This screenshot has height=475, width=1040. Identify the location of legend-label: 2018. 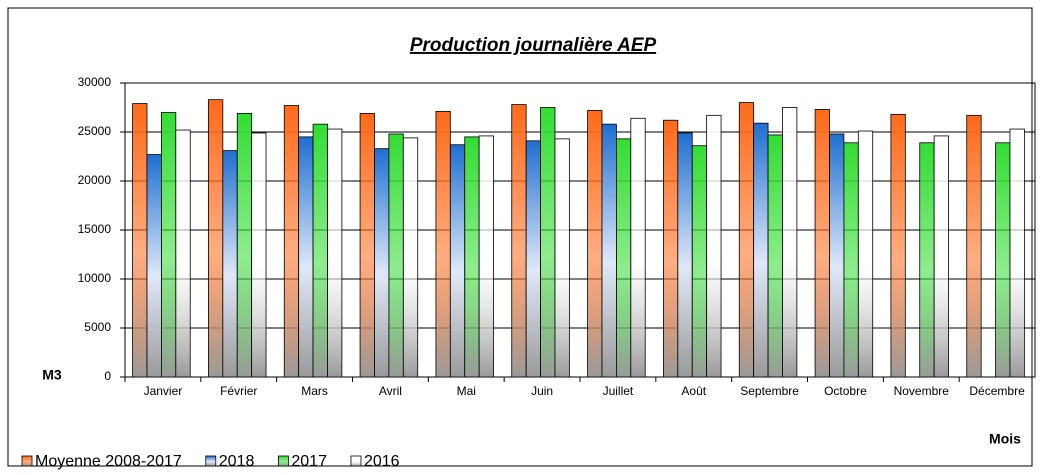
(237, 461).